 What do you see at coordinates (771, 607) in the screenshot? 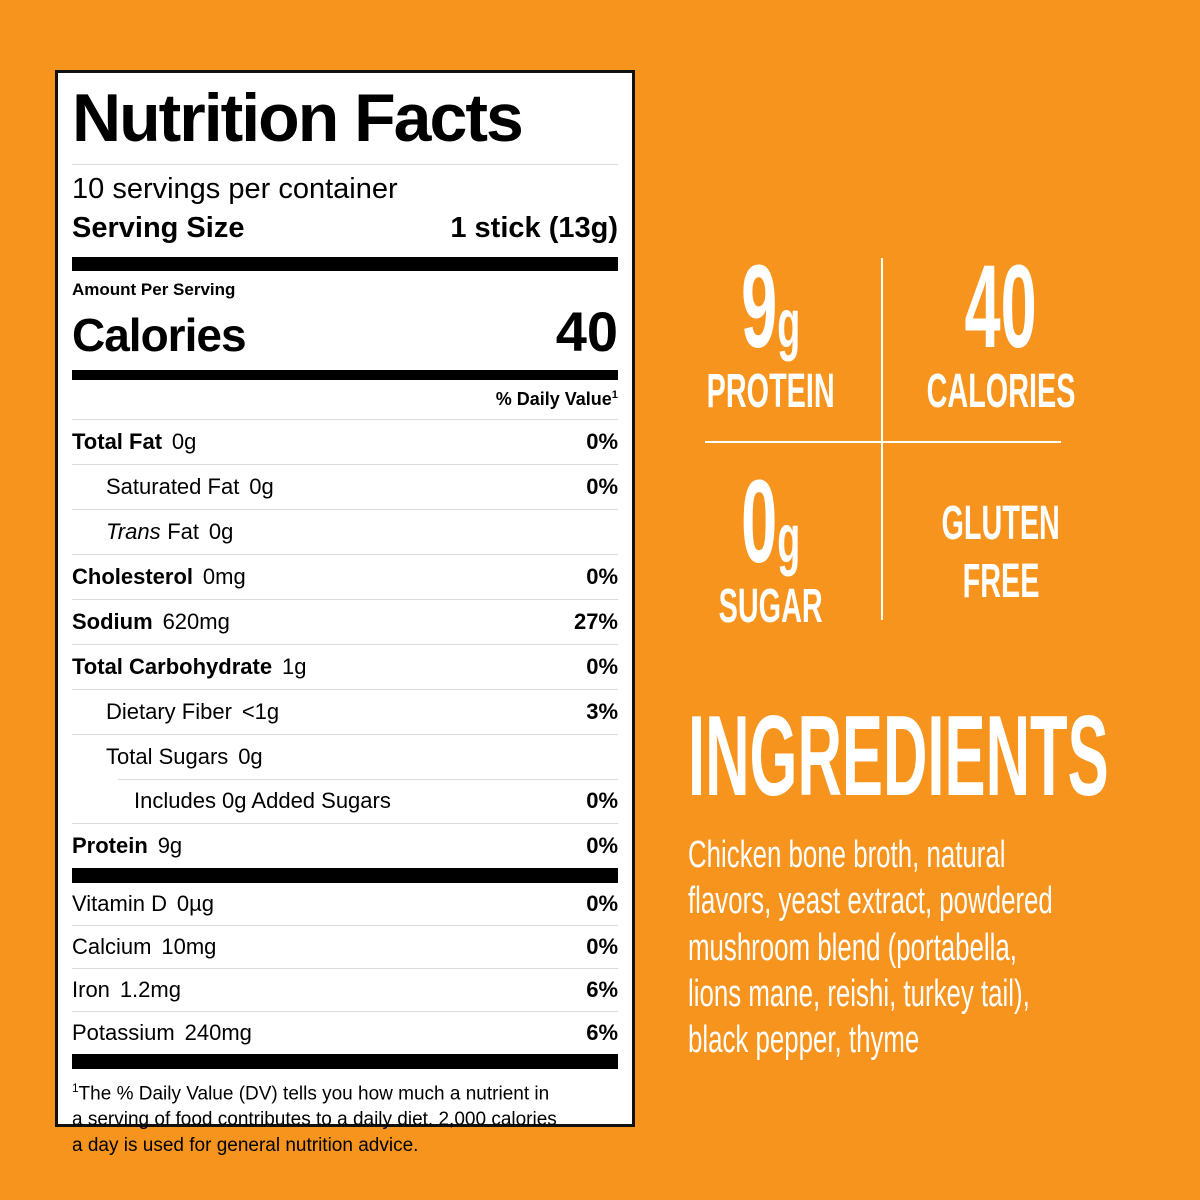
I see `stat-sugar-label: SUGAR` at bounding box center [771, 607].